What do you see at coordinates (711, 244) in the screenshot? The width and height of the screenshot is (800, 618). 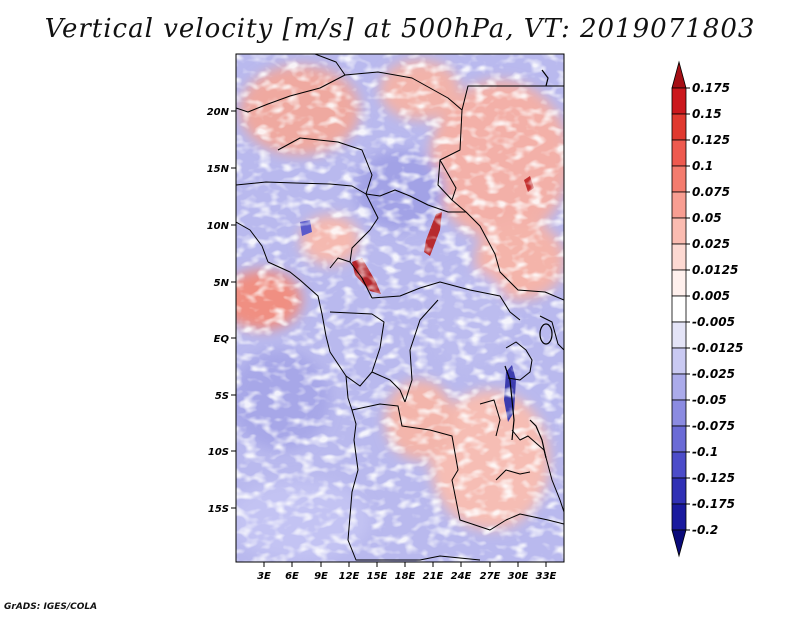 I see `colorbar-level-label: 0.025` at bounding box center [711, 244].